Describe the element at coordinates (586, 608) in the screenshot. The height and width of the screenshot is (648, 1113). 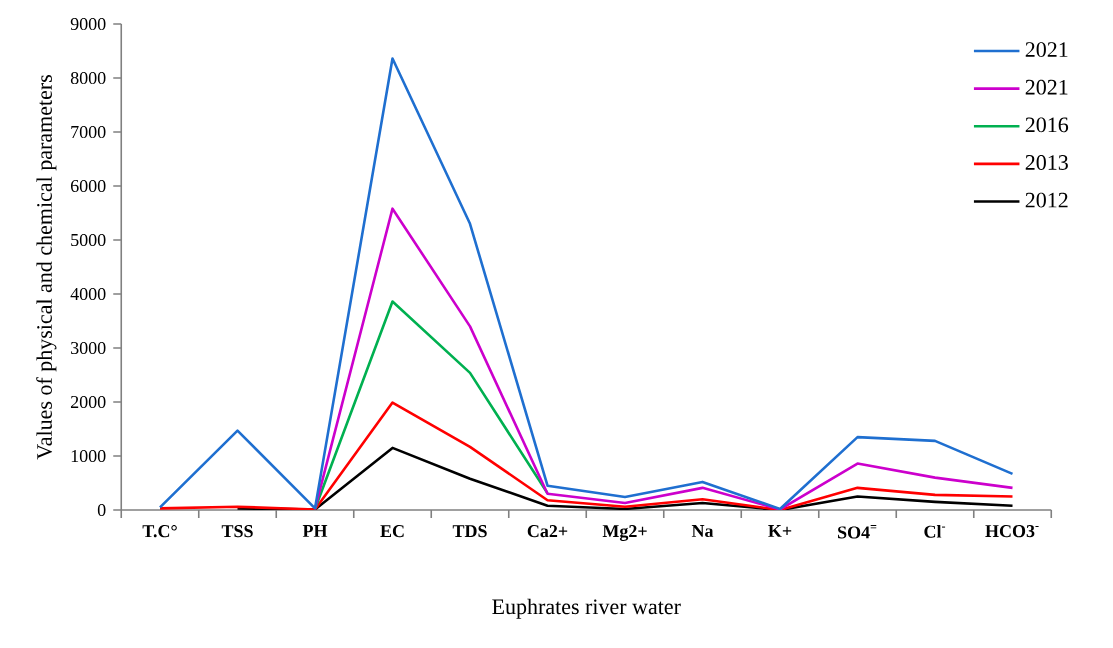
I see `x-axis-title: Euphrates river water` at that location.